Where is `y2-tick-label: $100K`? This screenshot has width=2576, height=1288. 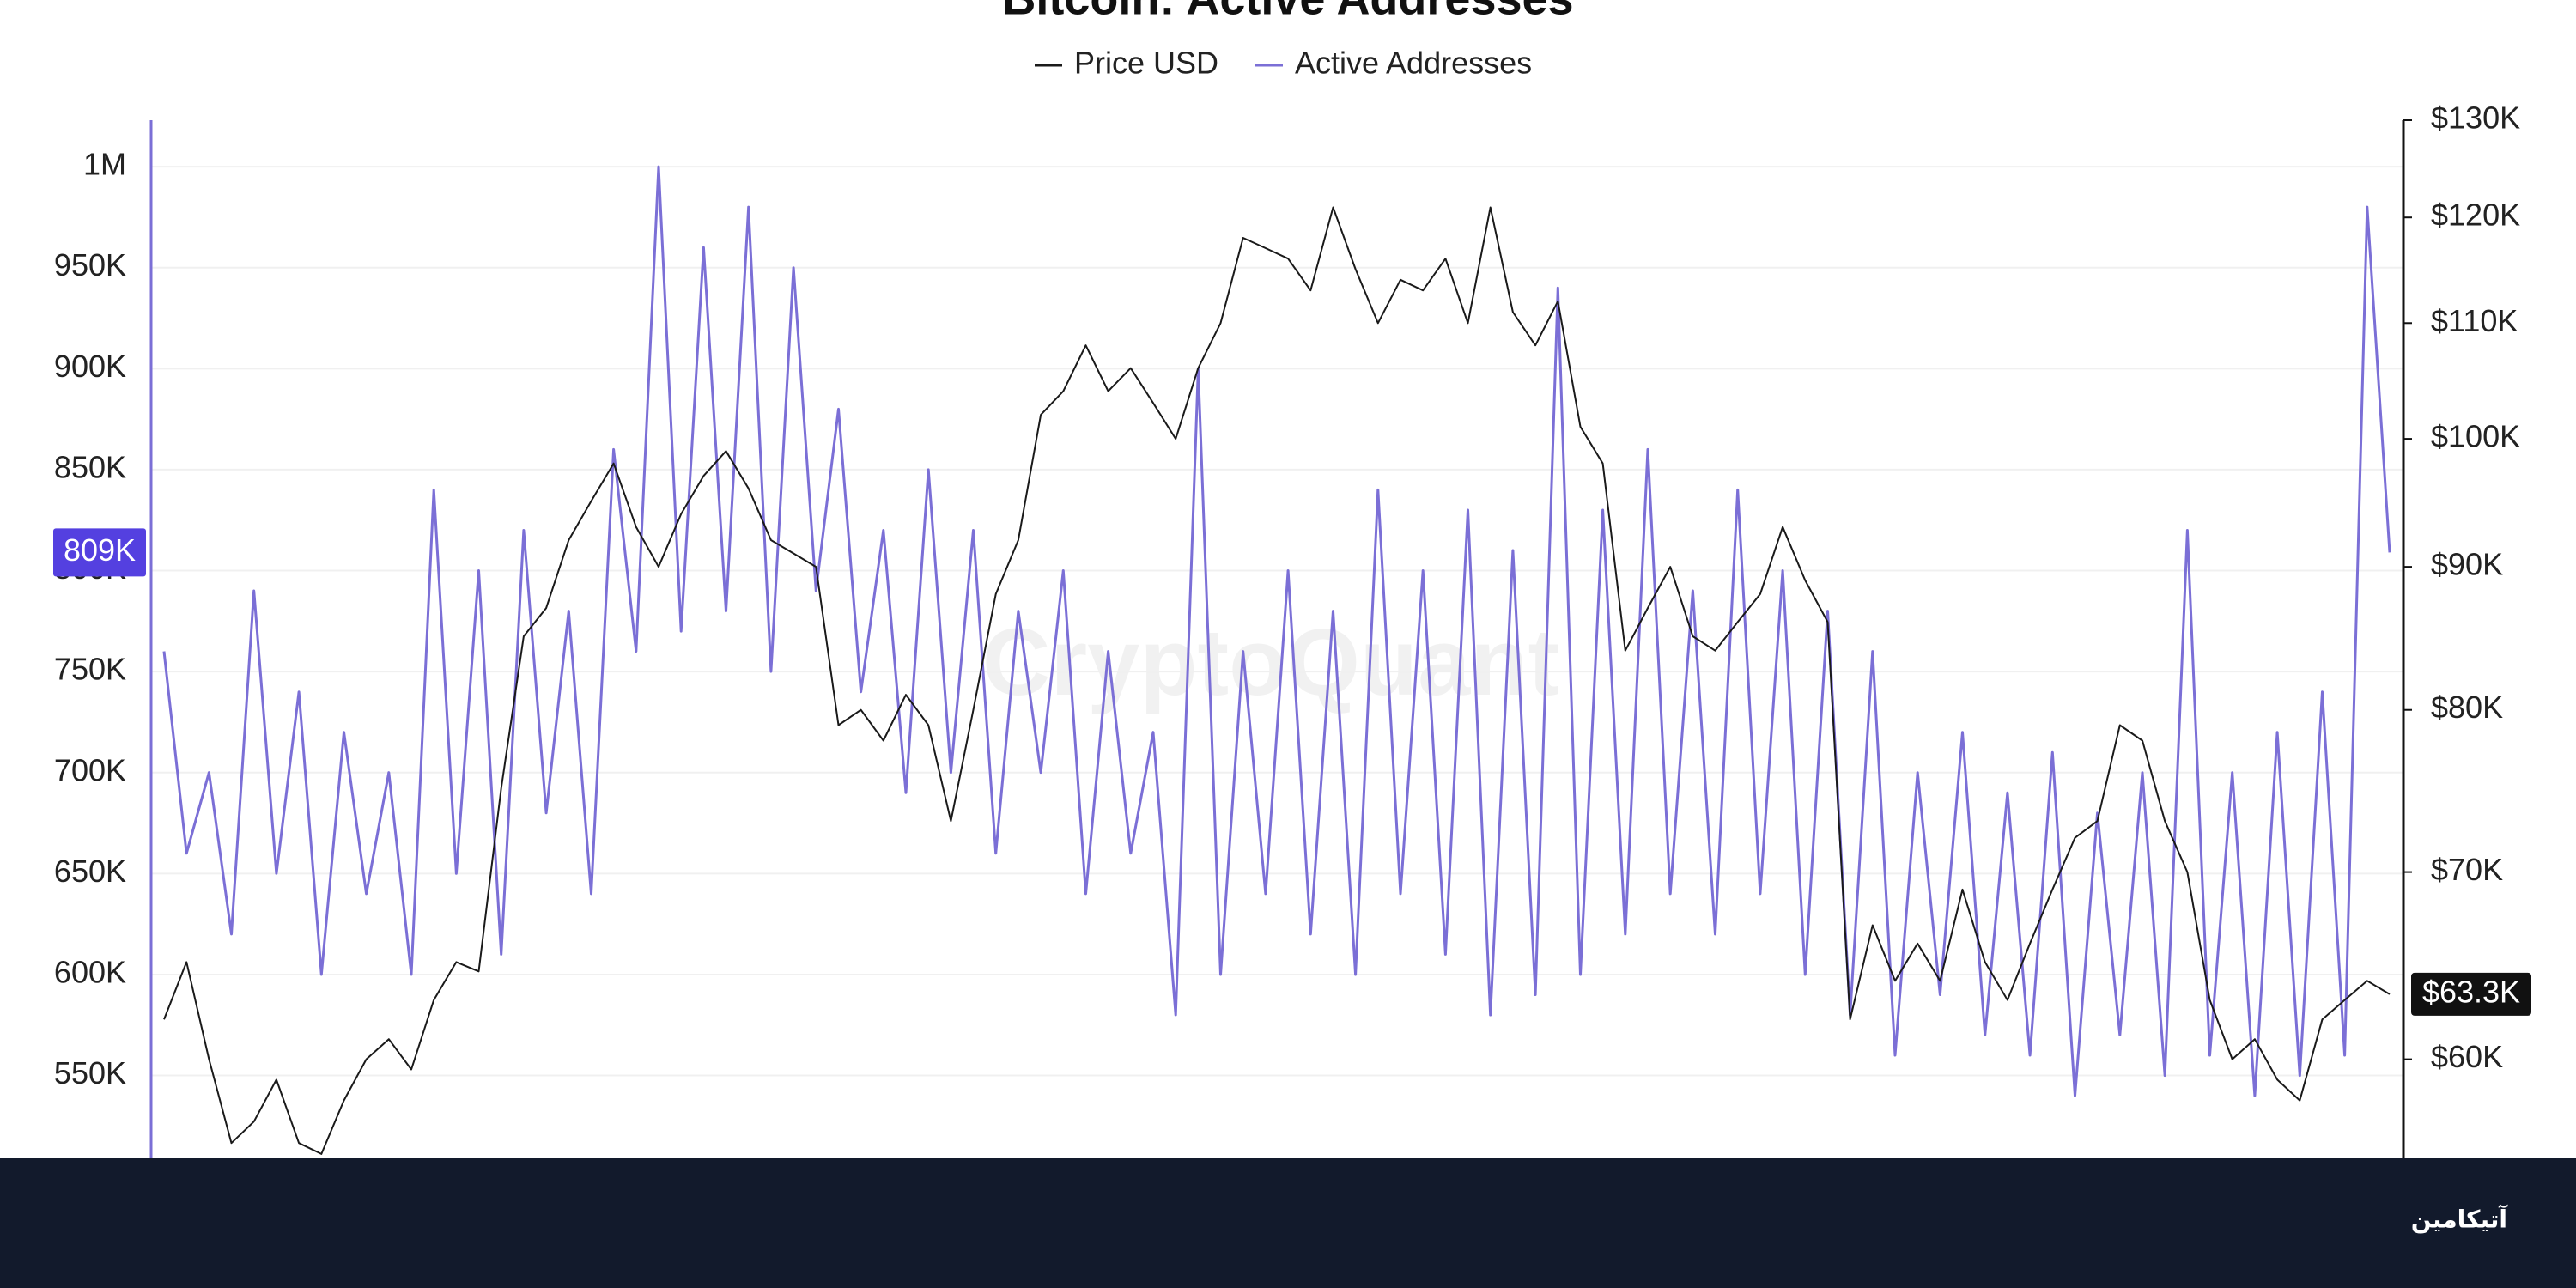
y2-tick-label: $100K is located at coordinates (2475, 436).